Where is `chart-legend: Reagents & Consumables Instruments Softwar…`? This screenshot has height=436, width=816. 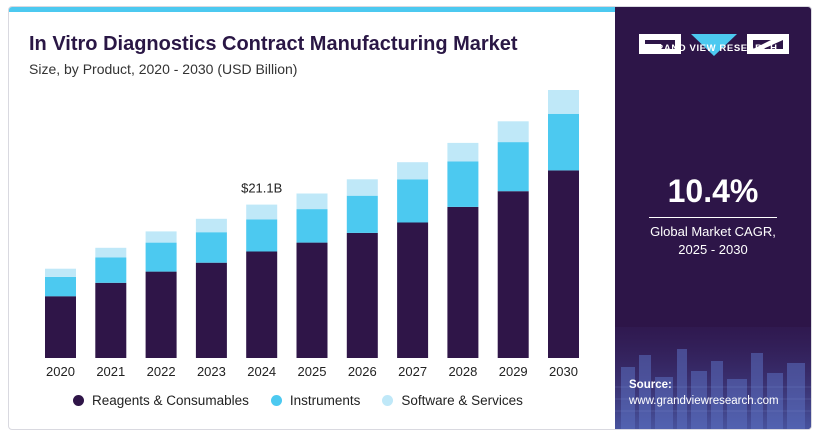 chart-legend: Reagents & Consumables Instruments Softwar… is located at coordinates (298, 400).